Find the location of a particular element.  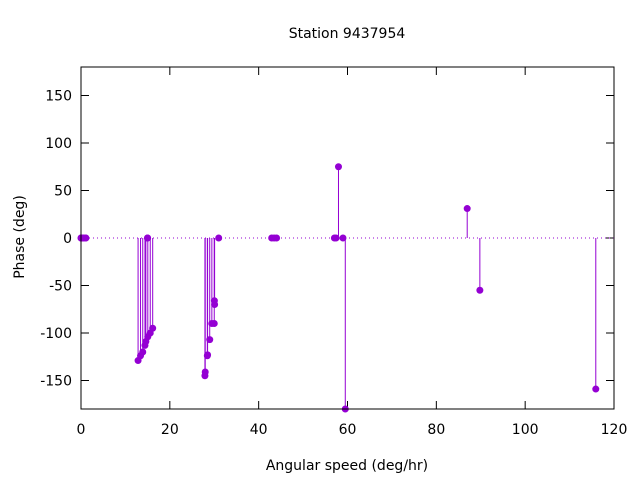

y-tick-label: -100 is located at coordinates (56, 334).